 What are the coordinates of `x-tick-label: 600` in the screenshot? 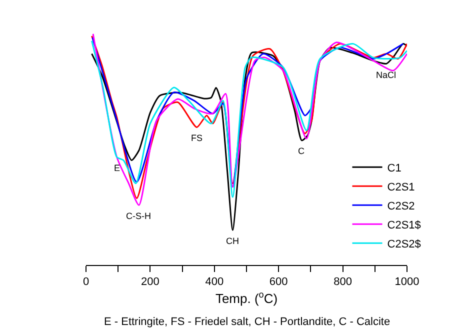 It's located at (278, 282).